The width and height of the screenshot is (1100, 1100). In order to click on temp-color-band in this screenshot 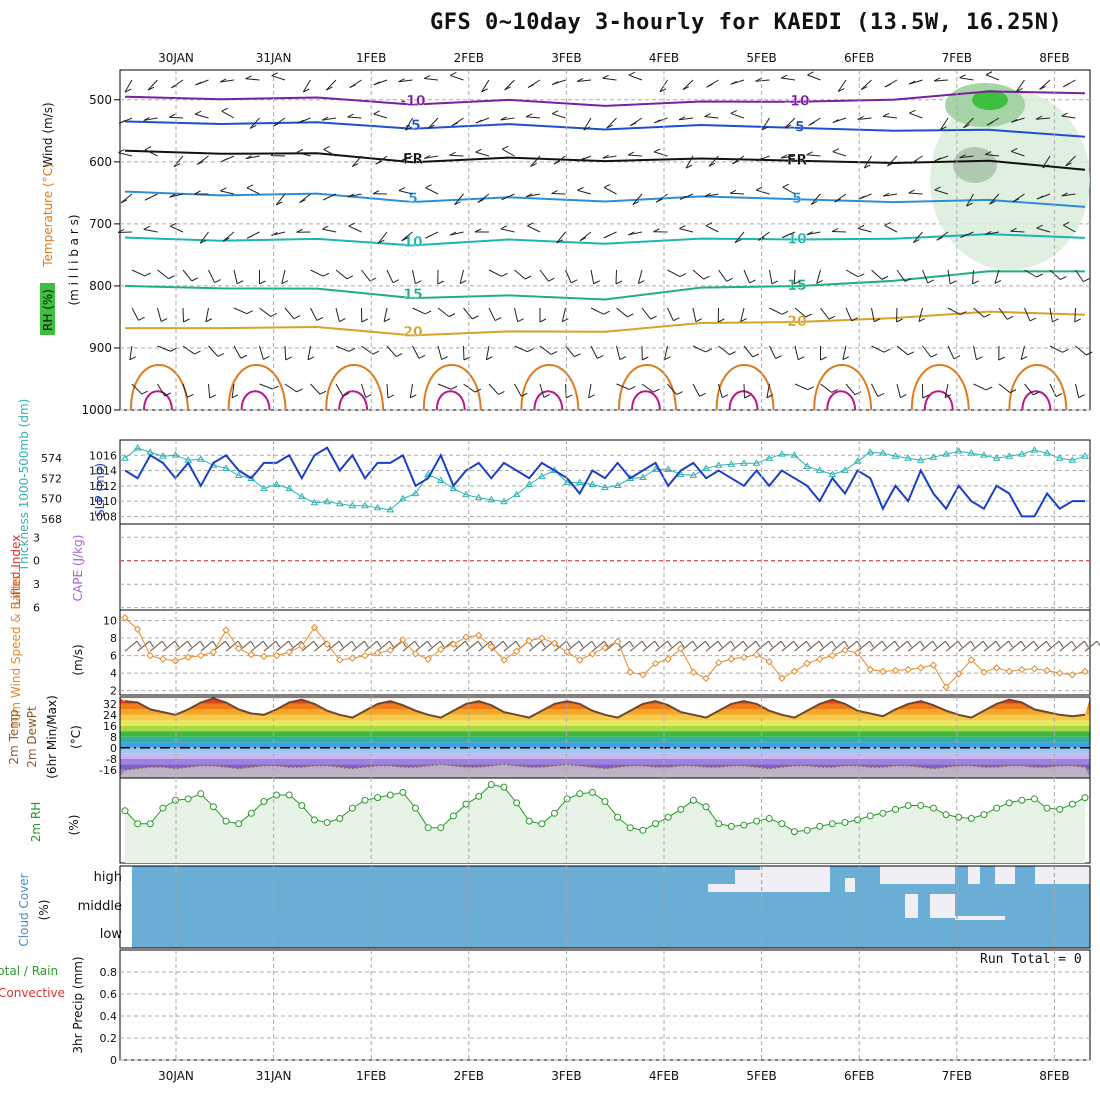, I will do `click(605, 739)`.